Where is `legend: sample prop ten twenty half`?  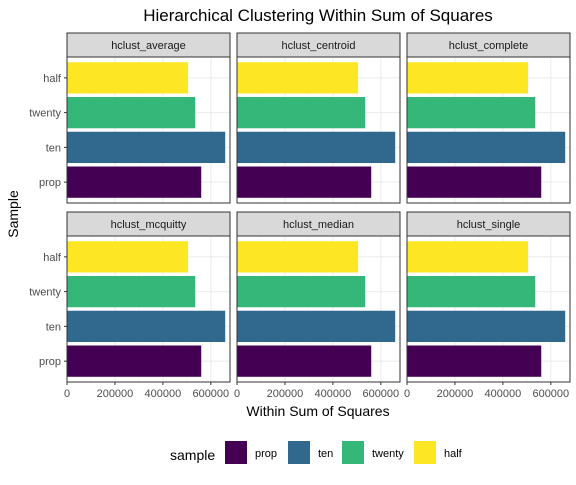 legend: sample prop ten twenty half is located at coordinates (316, 452).